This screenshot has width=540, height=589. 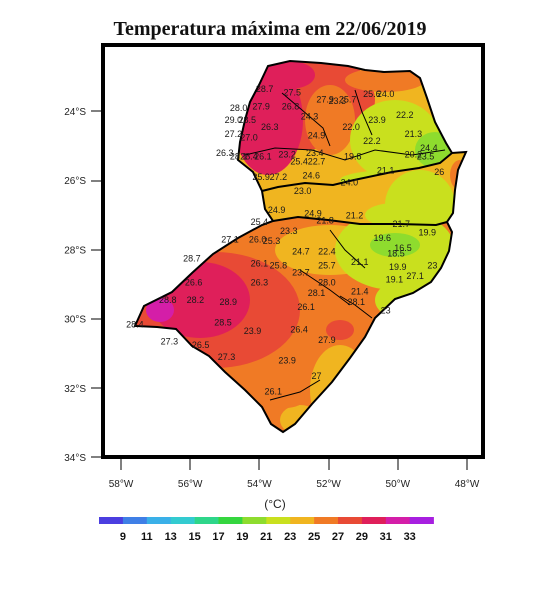 I want to click on station-value: 27.5, so click(x=293, y=92).